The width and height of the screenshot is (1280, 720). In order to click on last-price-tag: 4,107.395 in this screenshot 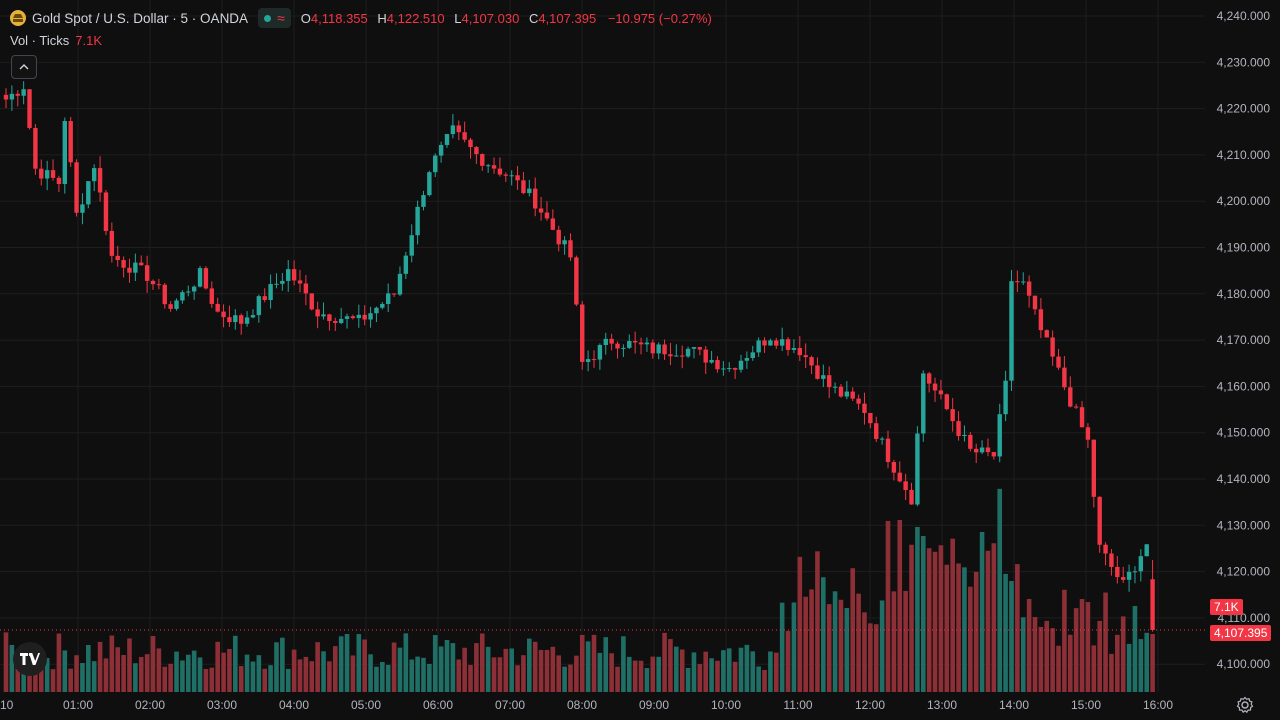, I will do `click(1241, 633)`.